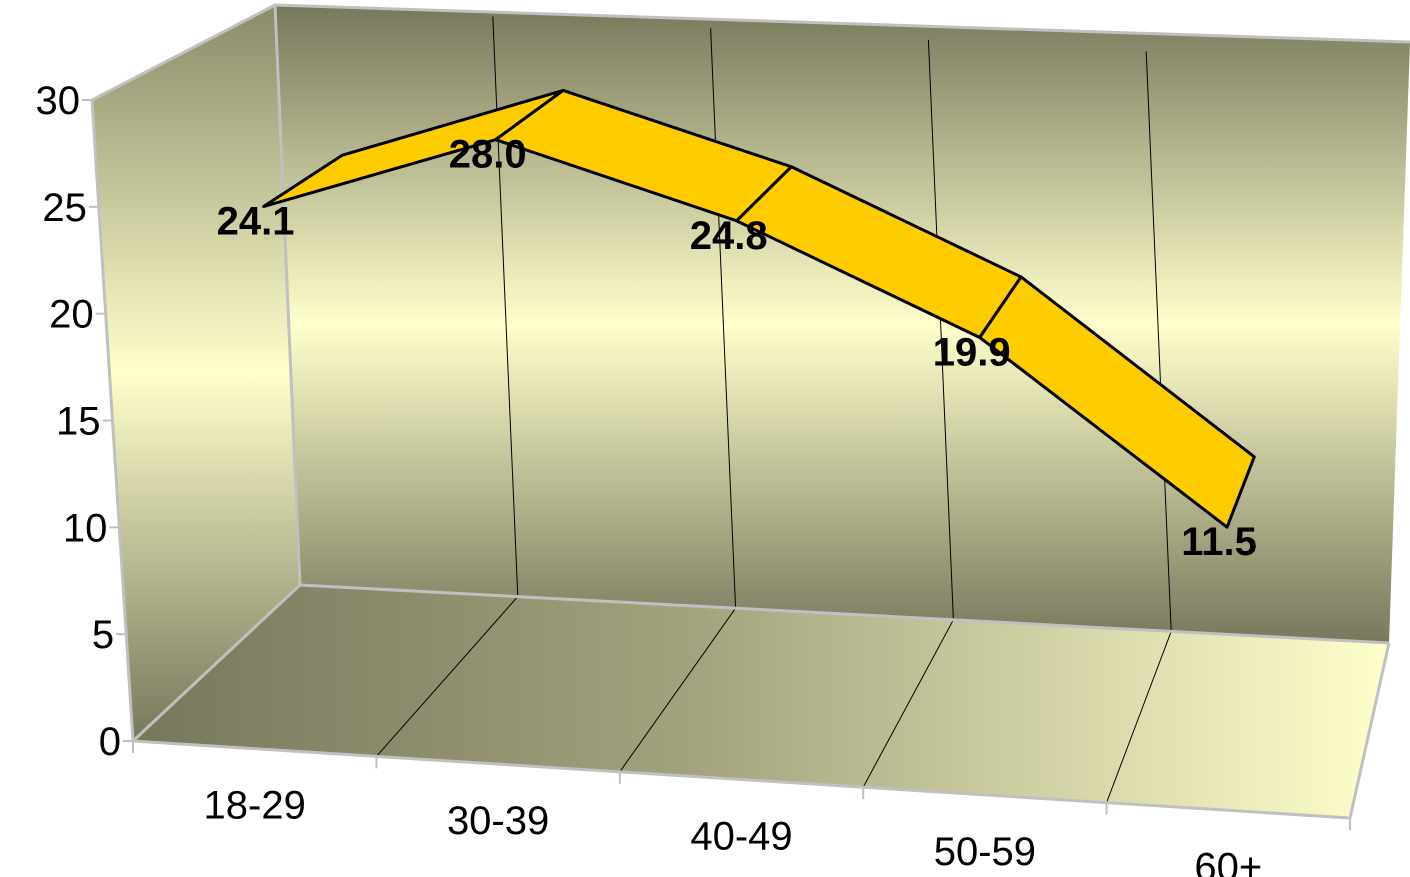  What do you see at coordinates (58, 101) in the screenshot?
I see `y-tick-label: 30` at bounding box center [58, 101].